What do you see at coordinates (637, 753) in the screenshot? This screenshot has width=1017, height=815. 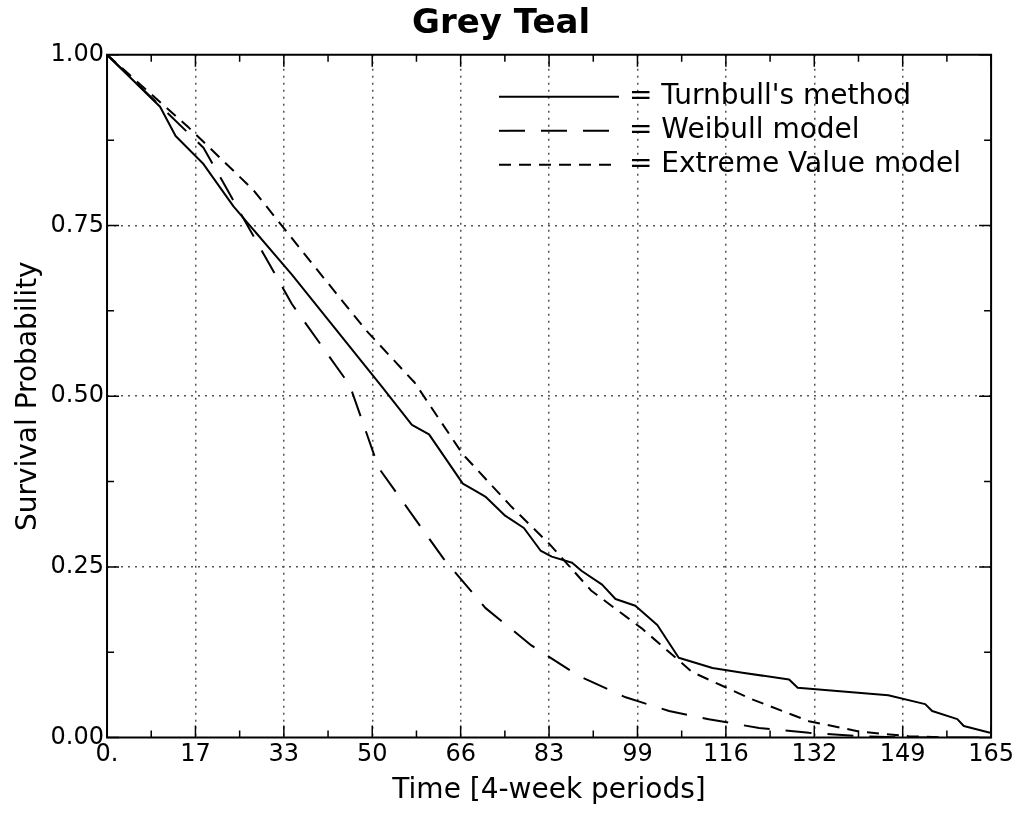 I see `x-tick-label: 99` at bounding box center [637, 753].